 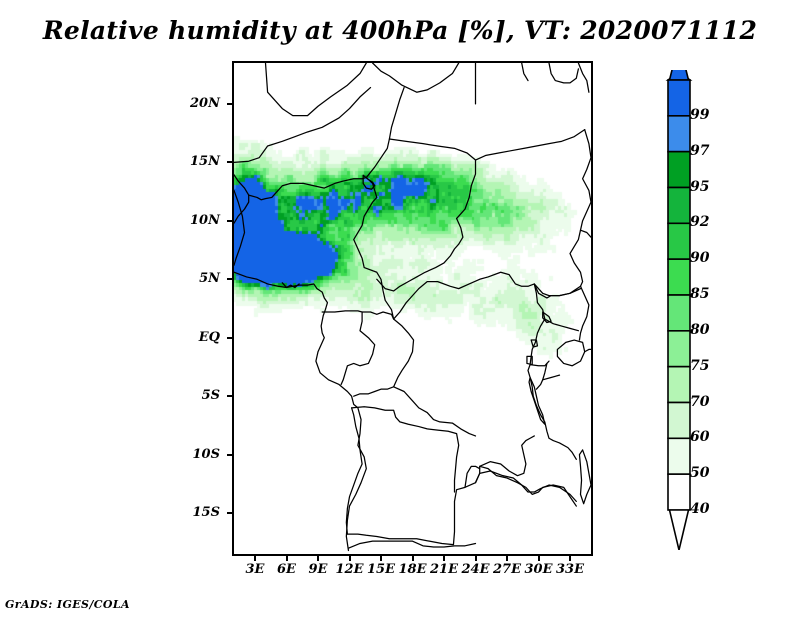 I want to click on credit-text: GrADS: IGES/COLA, so click(x=67, y=604).